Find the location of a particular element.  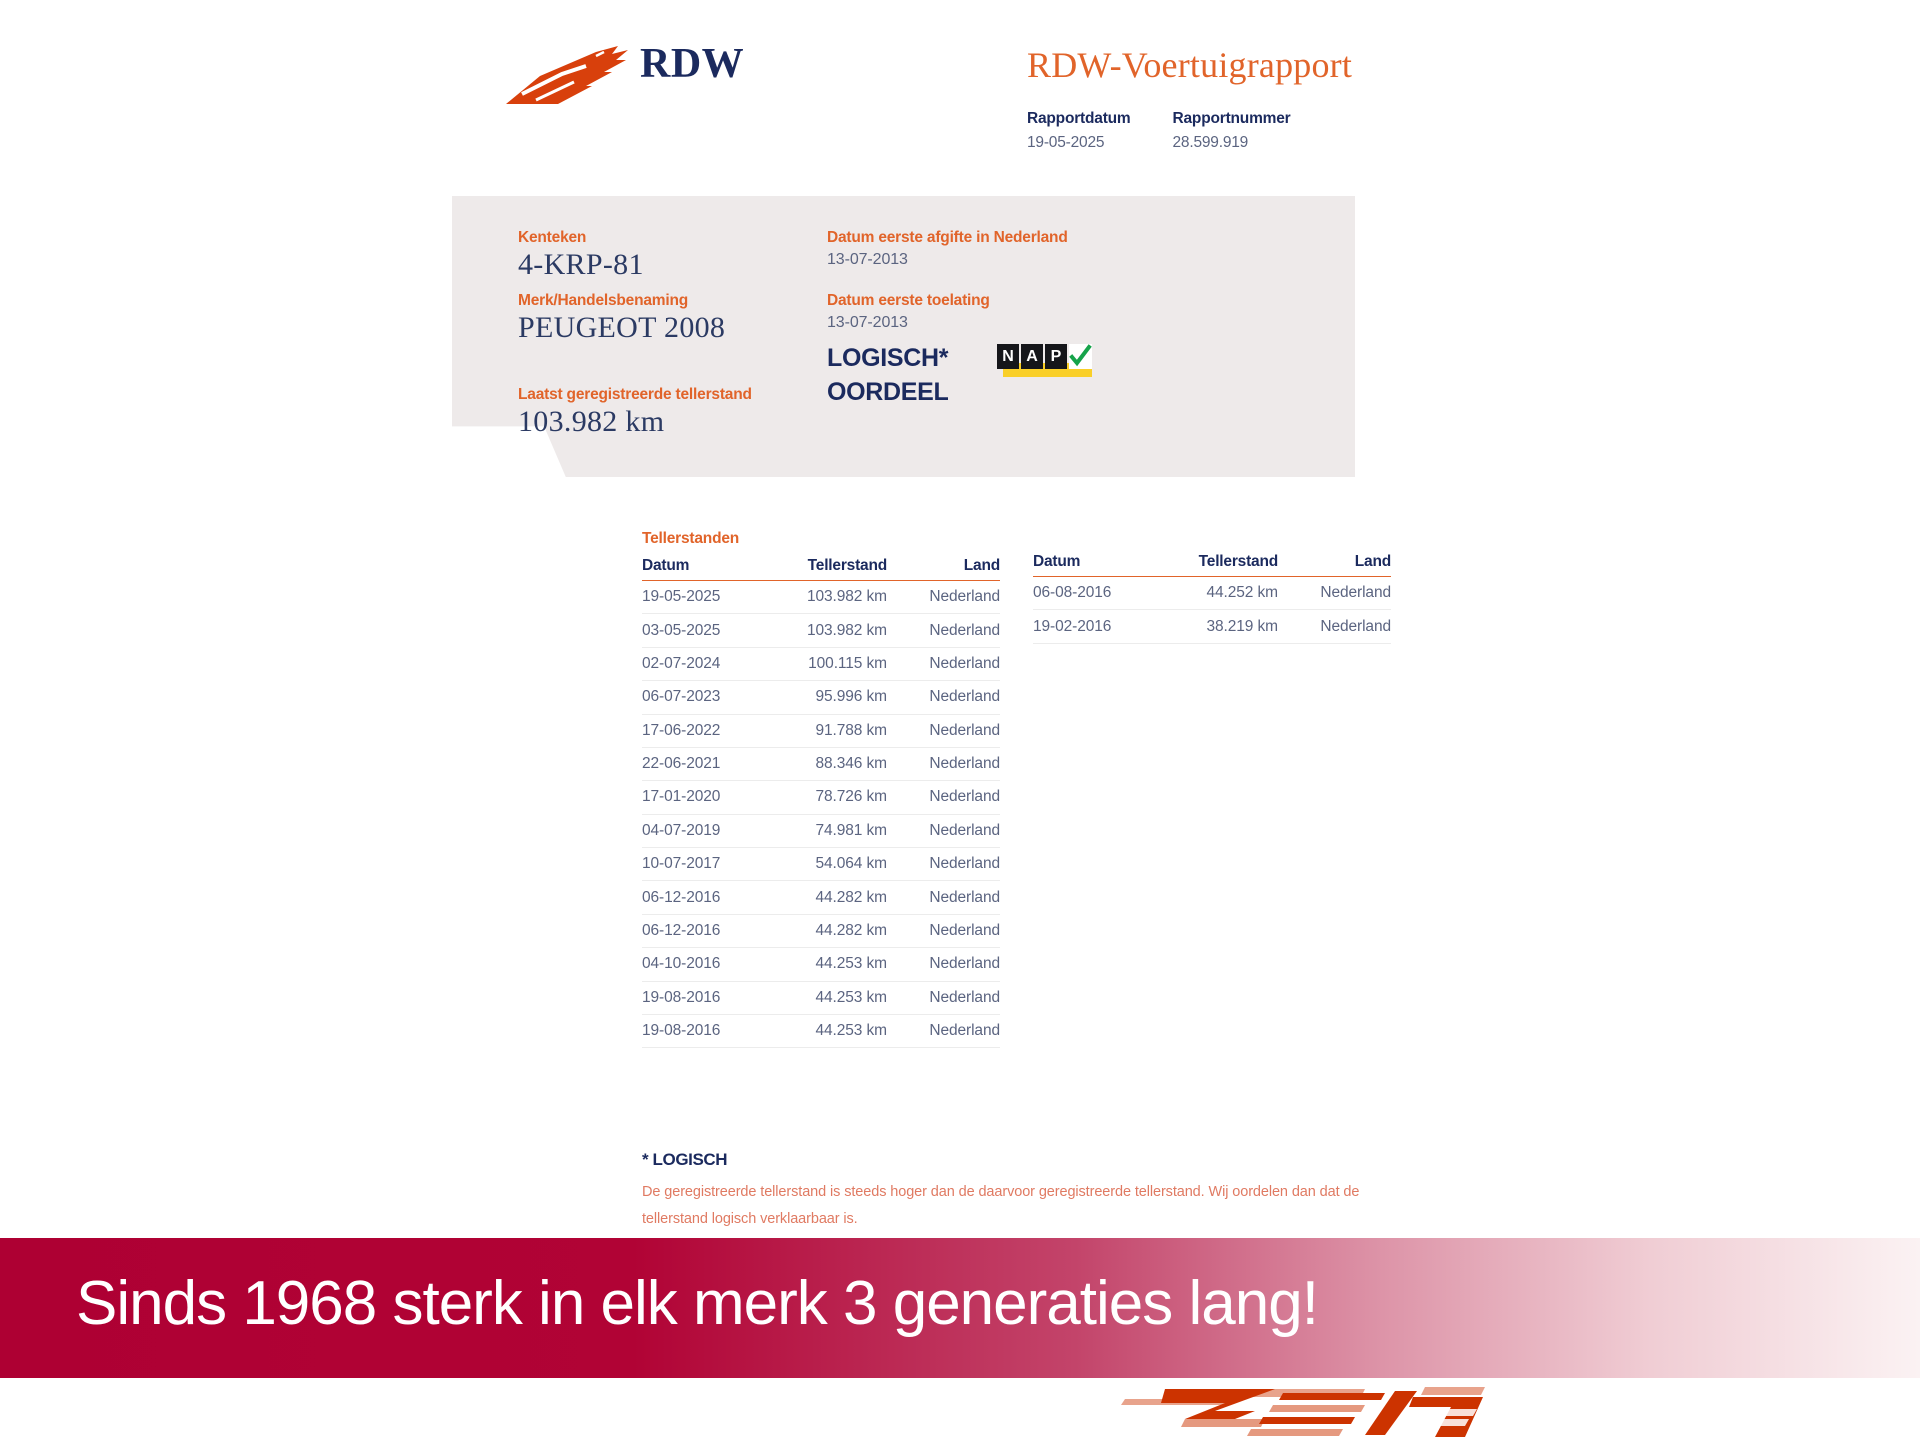

cell-tellerstand: 91.788 km is located at coordinates (833, 731).